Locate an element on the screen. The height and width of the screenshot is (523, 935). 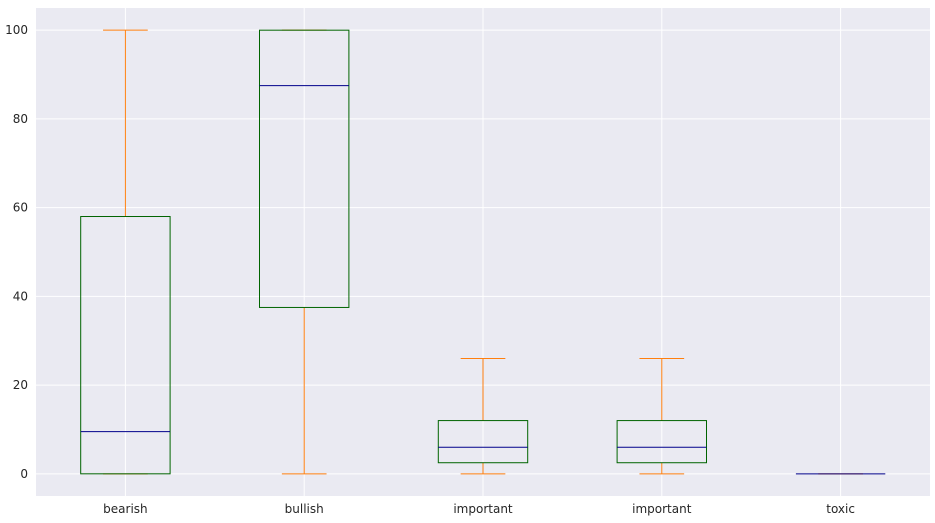
y-tick-label: 40 is located at coordinates (20, 296).